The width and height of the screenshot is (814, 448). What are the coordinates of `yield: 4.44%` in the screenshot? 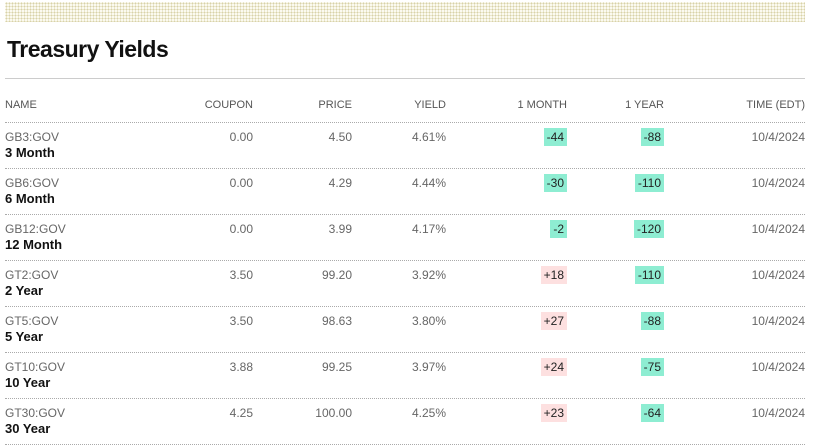 It's located at (428, 183).